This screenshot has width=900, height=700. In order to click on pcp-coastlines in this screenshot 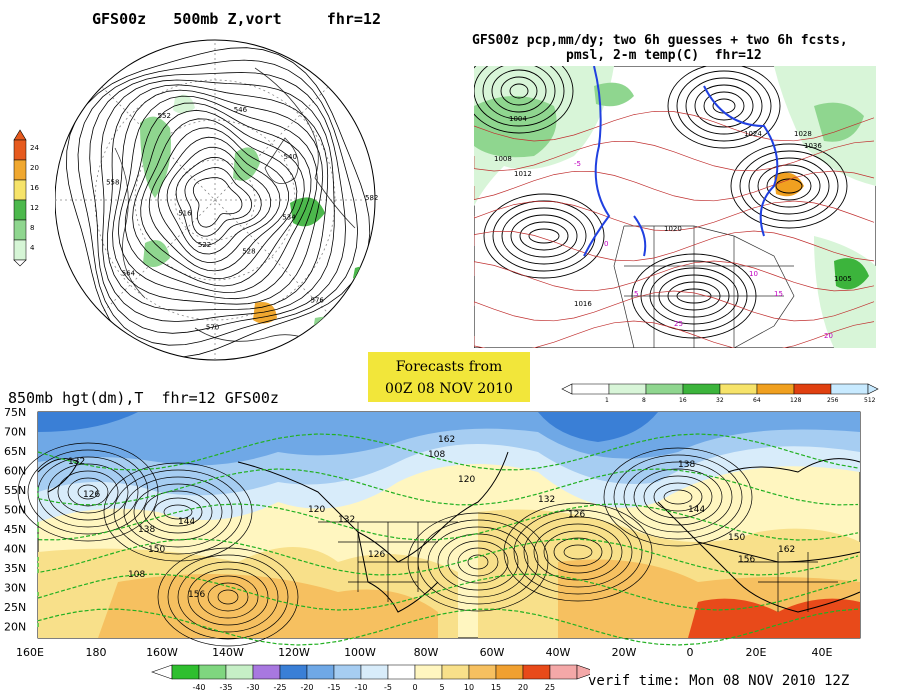, I will do `click(704, 286)`.